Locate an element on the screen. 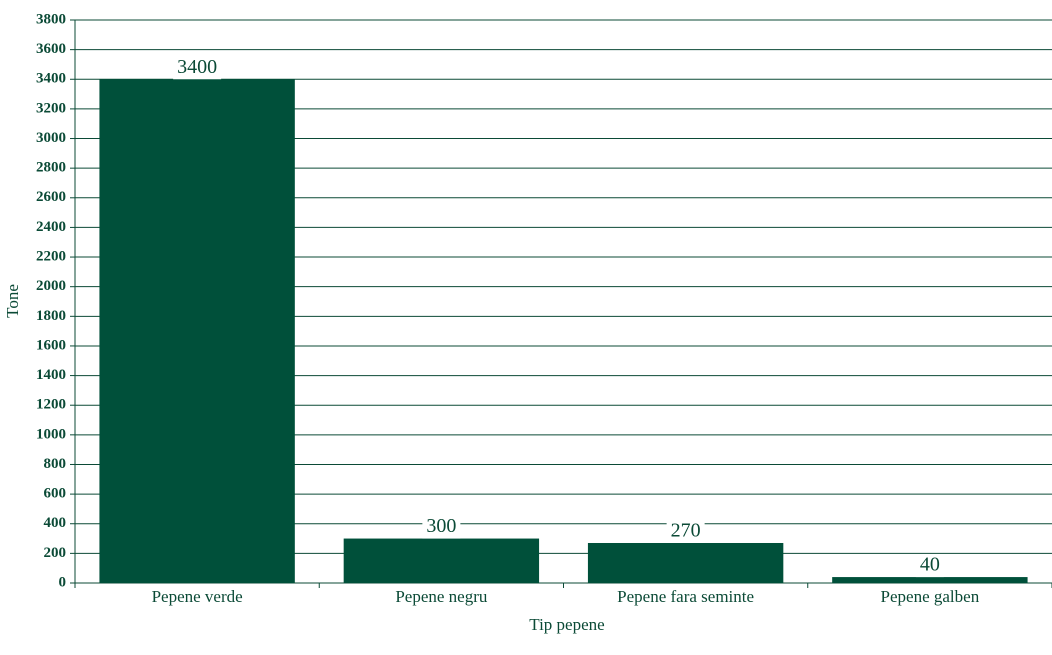 The width and height of the screenshot is (1052, 655). value-label: 40 is located at coordinates (930, 565).